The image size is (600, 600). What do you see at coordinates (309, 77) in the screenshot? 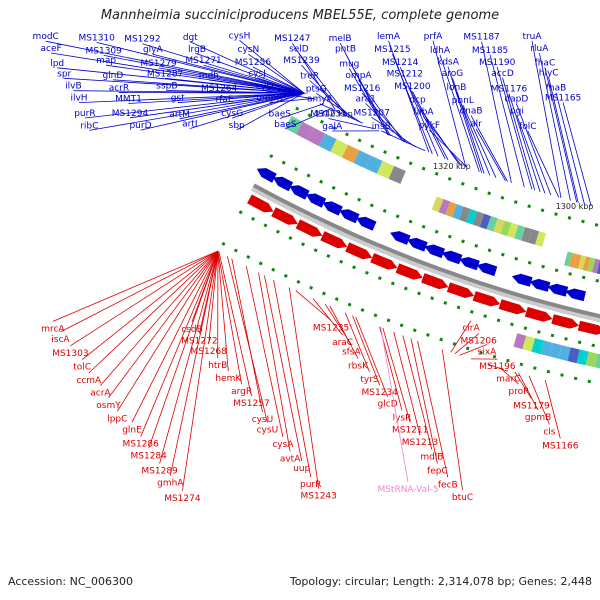
I see `forward-gene-label: treR` at bounding box center [309, 77].